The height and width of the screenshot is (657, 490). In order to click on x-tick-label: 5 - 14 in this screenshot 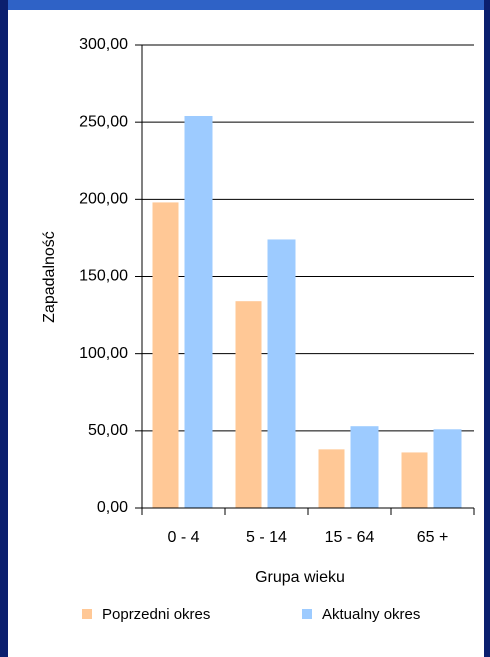, I will do `click(266, 537)`.